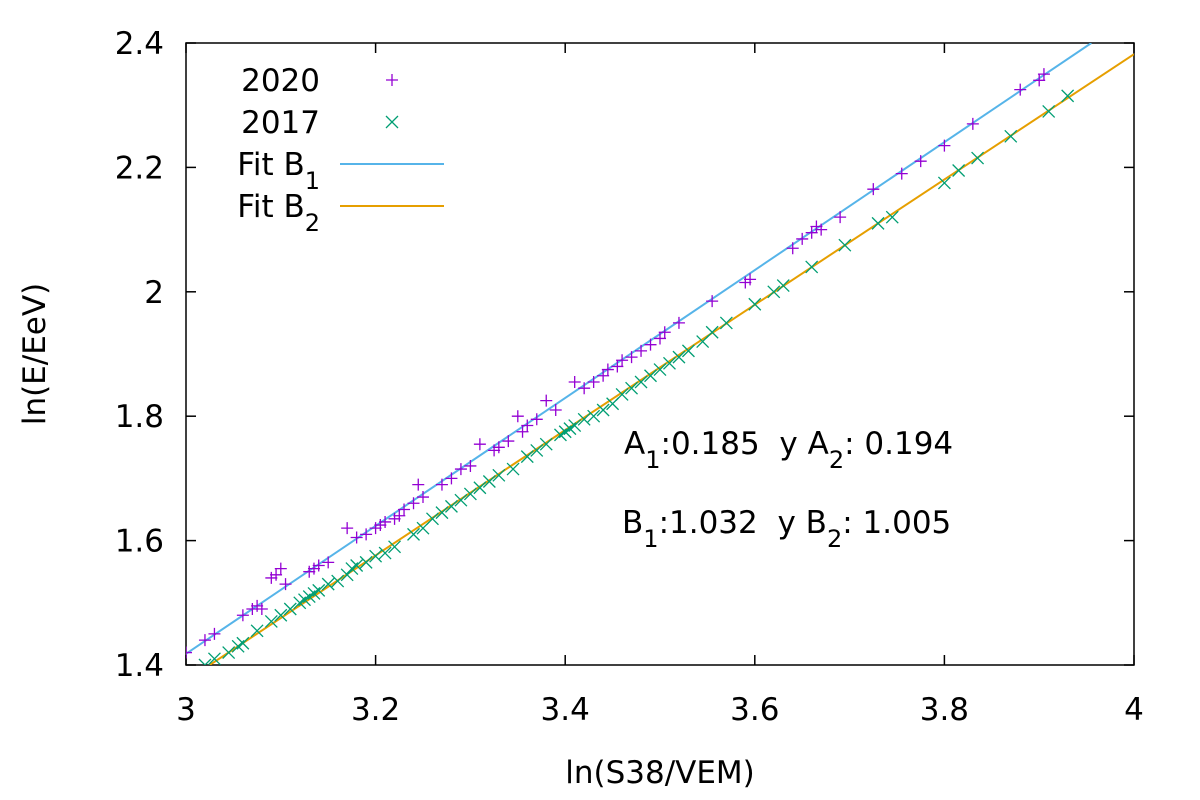 The width and height of the screenshot is (1200, 800). I want to click on x-tick-label: 3.8, so click(944, 710).